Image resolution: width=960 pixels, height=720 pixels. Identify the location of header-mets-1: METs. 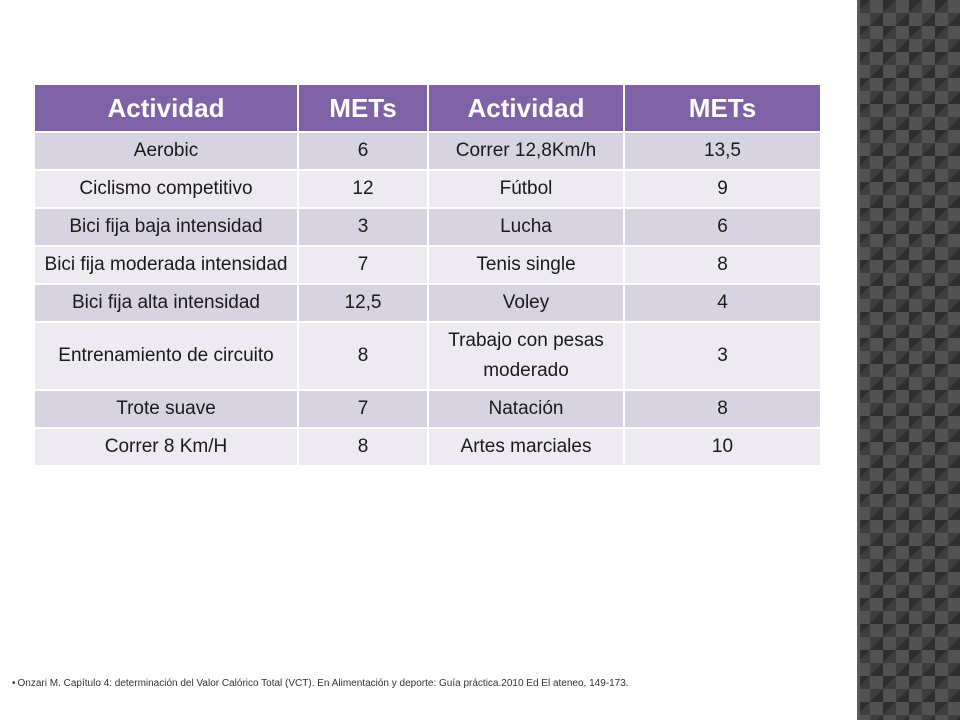
(363, 108).